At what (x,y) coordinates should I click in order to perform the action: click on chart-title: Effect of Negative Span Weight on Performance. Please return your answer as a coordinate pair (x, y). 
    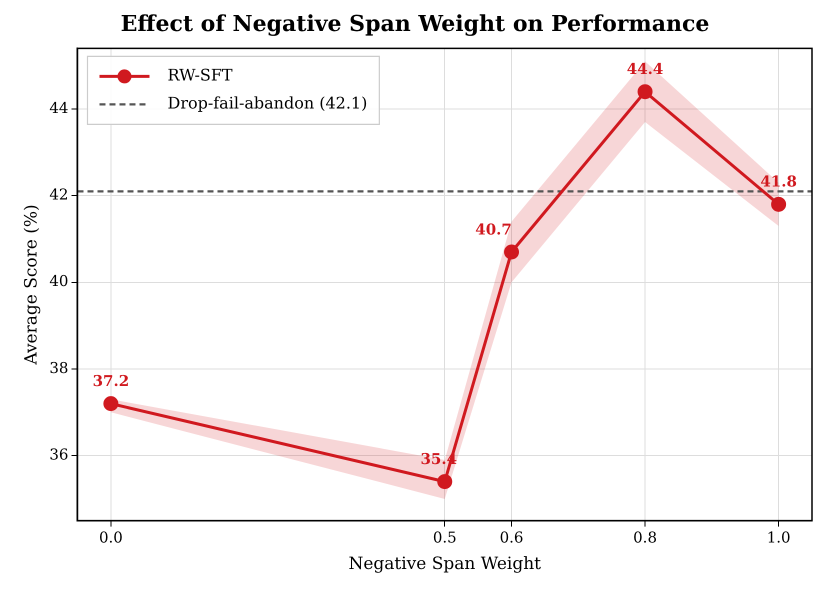
    Looking at the image, I should click on (415, 23).